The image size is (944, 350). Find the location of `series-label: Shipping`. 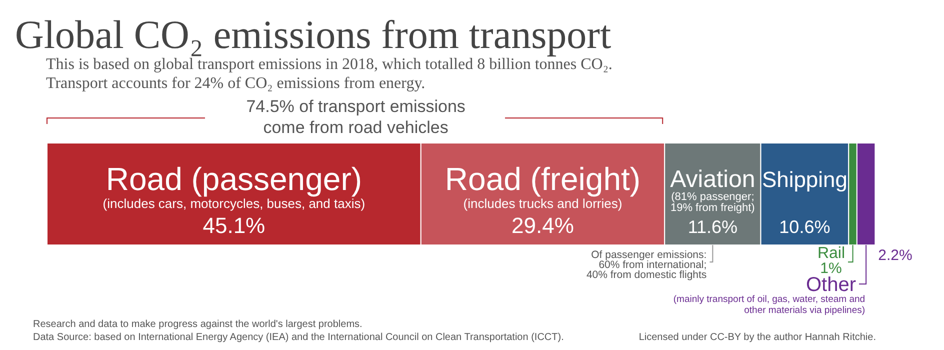

series-label: Shipping is located at coordinates (805, 179).